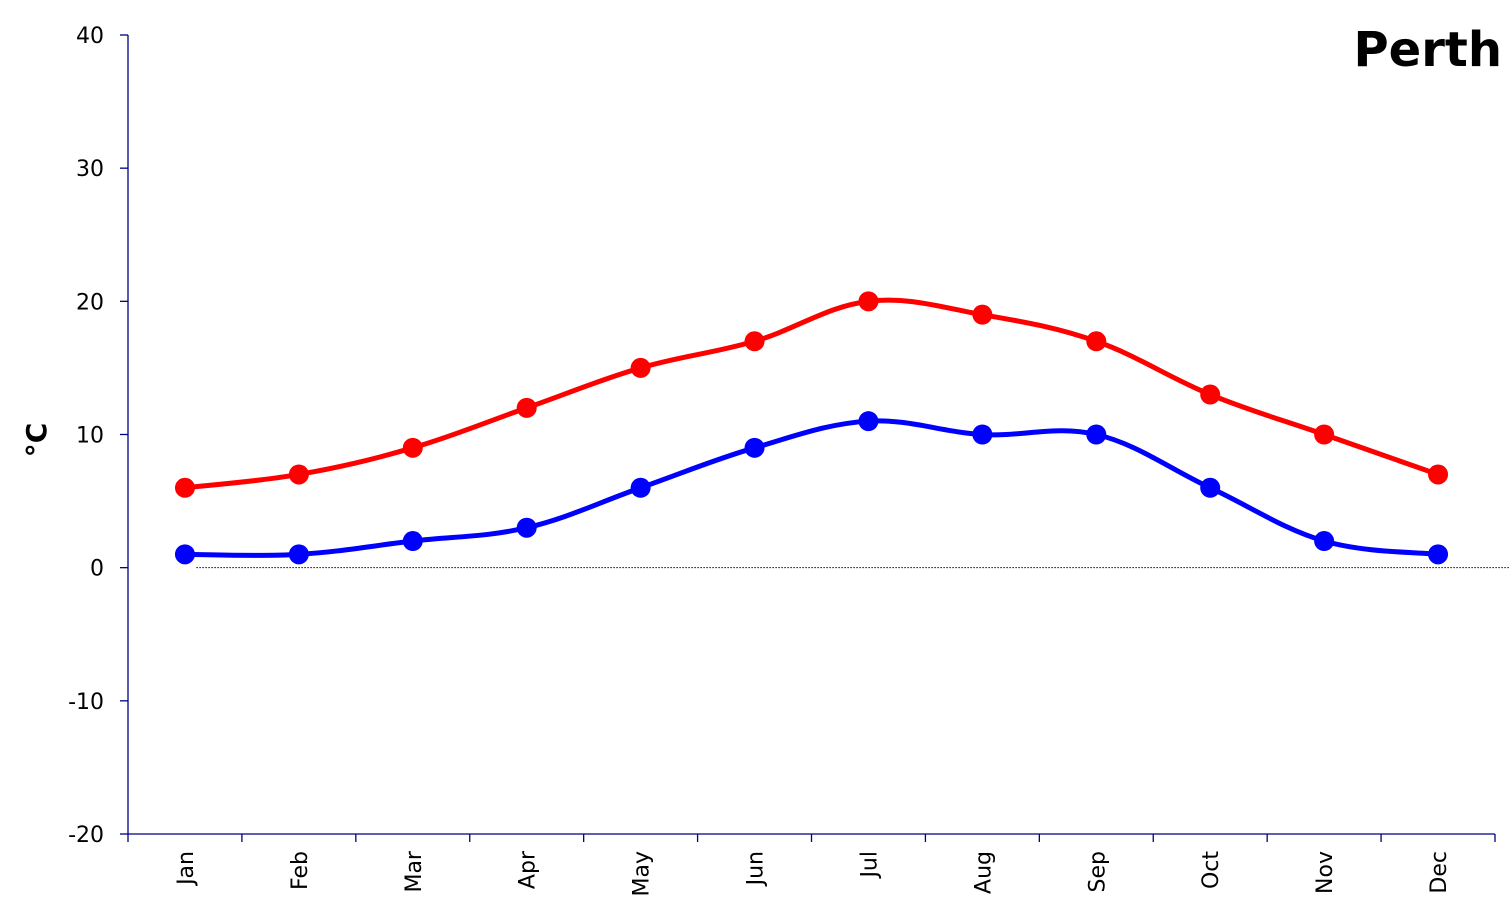 The width and height of the screenshot is (1510, 921). I want to click on x-tick-label: Feb, so click(300, 870).